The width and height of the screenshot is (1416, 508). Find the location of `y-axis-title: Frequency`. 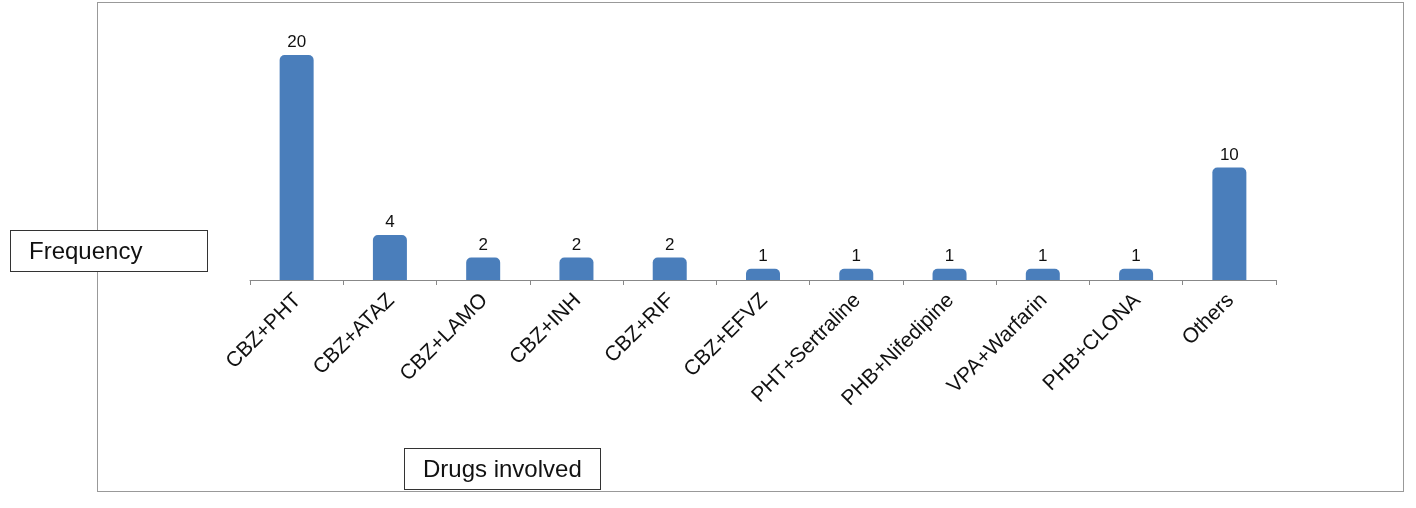

y-axis-title: Frequency is located at coordinates (109, 251).